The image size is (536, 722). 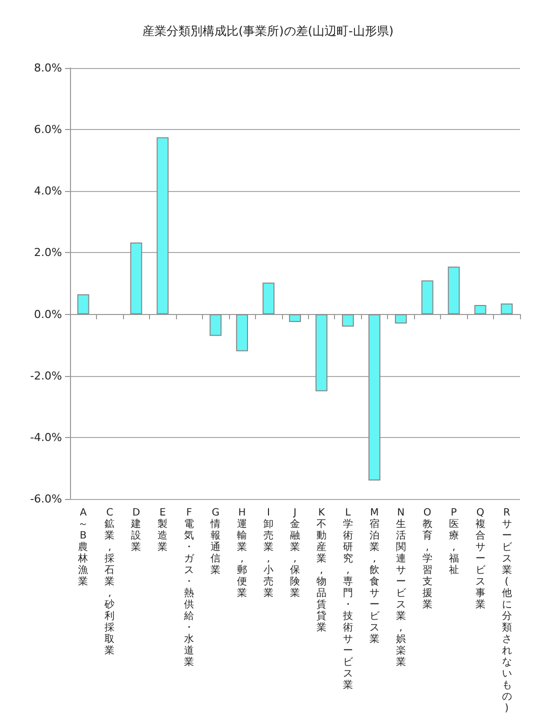 I want to click on y-tick-label: -4.0%, so click(x=46, y=437).